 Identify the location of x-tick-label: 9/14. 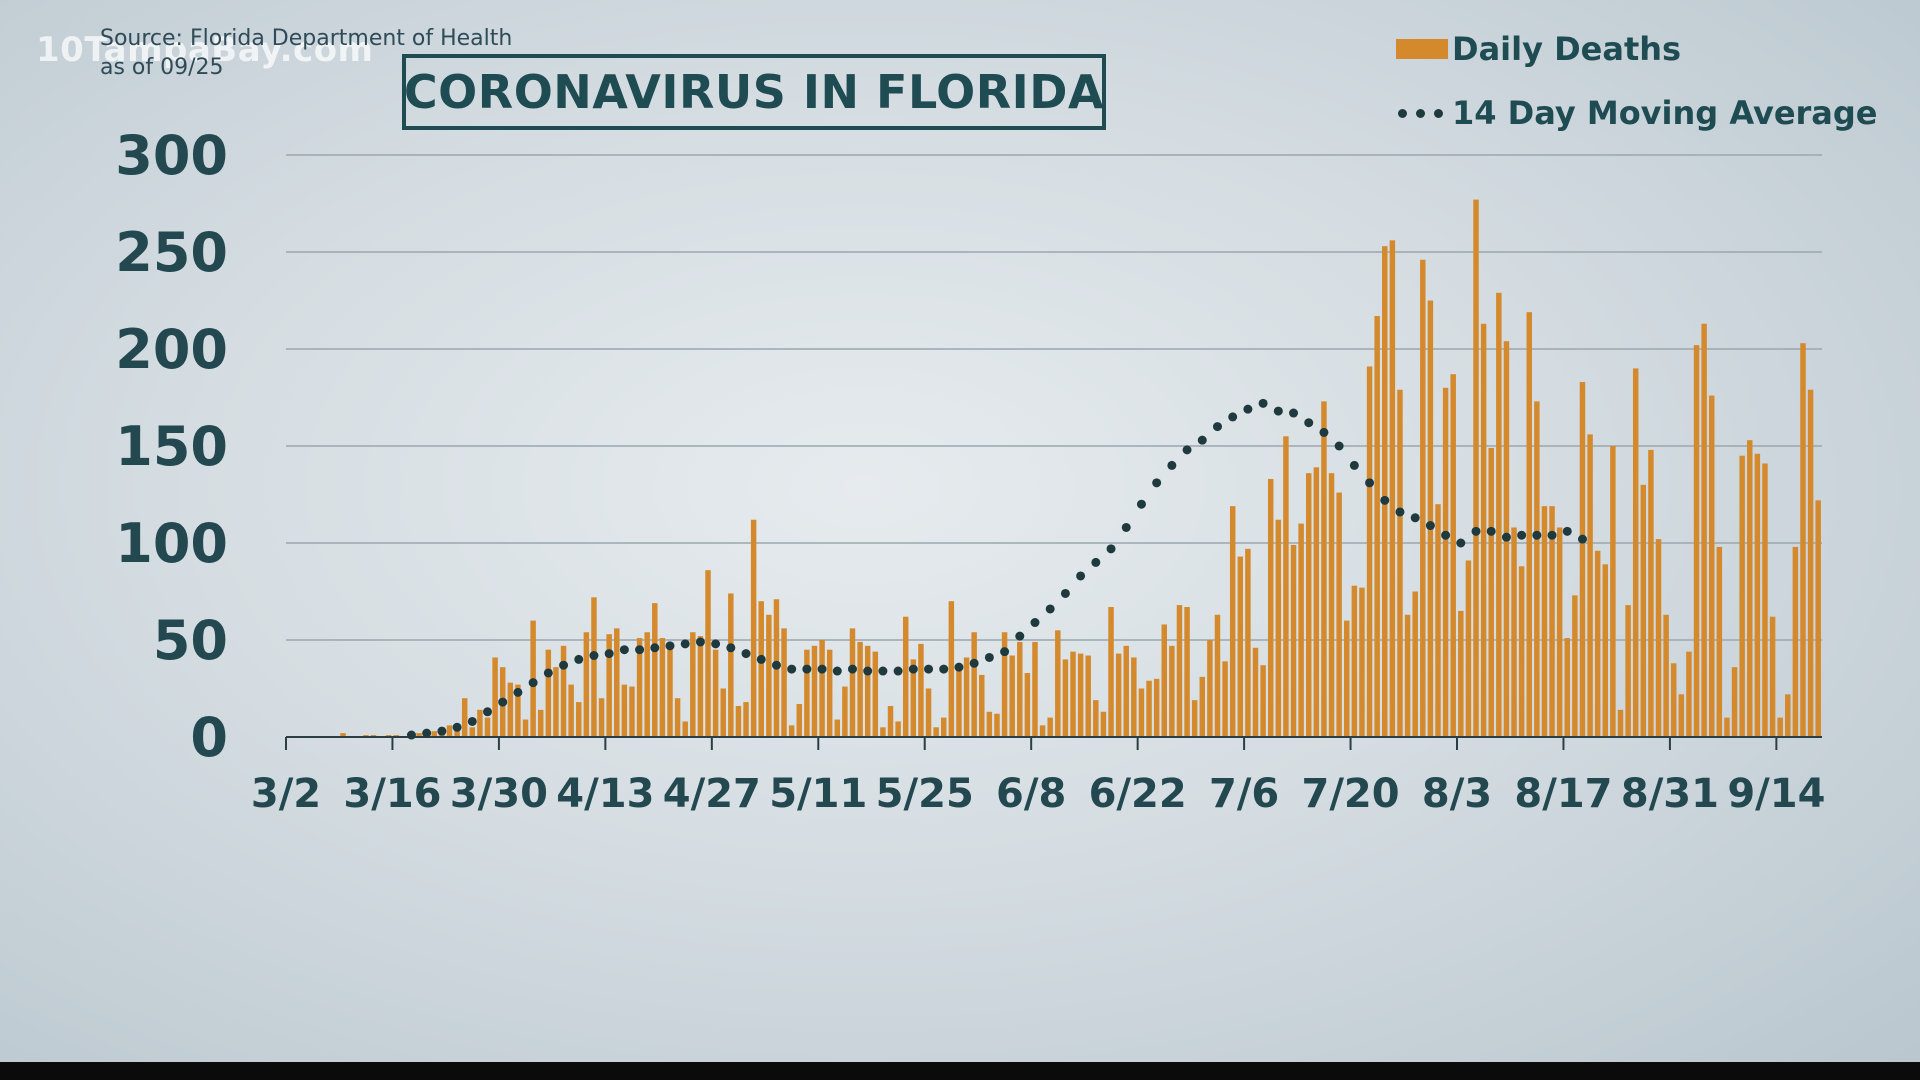
(1776, 794).